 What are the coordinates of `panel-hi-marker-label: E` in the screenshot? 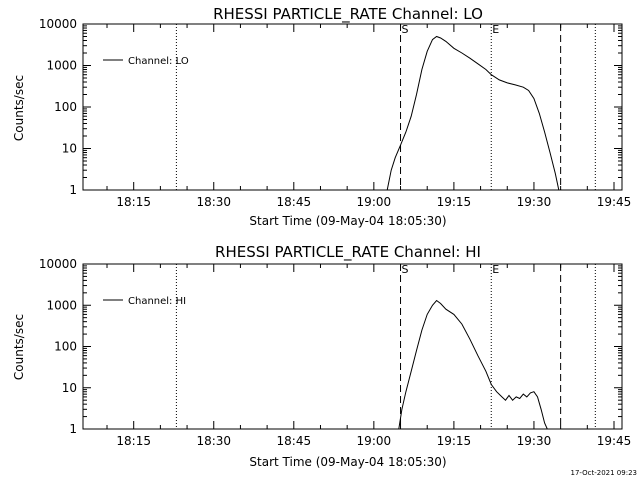 It's located at (495, 269).